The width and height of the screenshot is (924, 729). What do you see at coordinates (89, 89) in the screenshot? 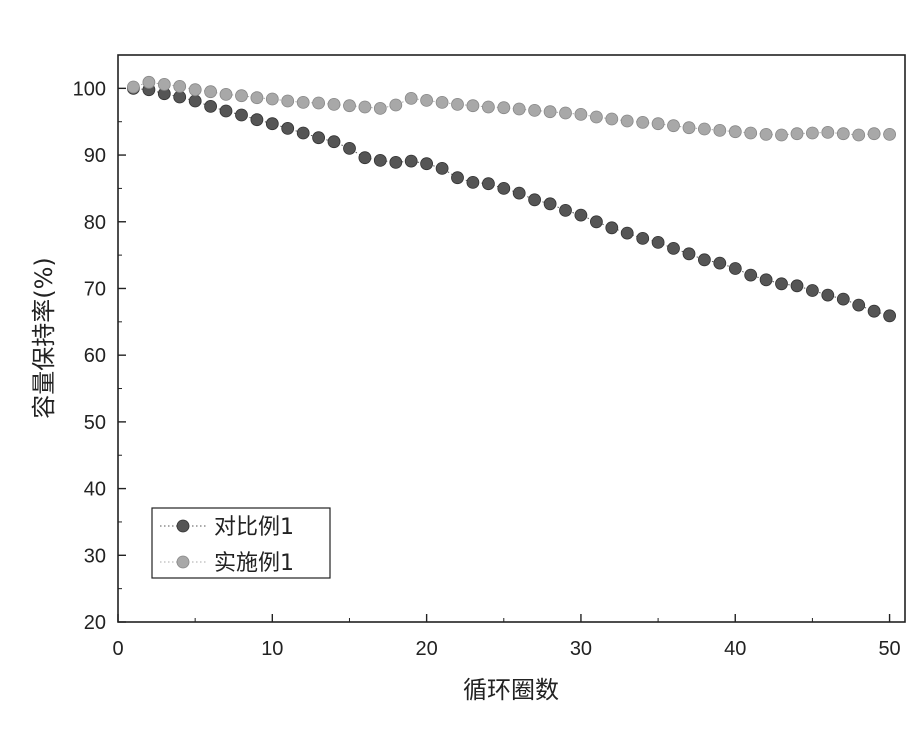
I see `y-tick-label: 100` at bounding box center [89, 89].